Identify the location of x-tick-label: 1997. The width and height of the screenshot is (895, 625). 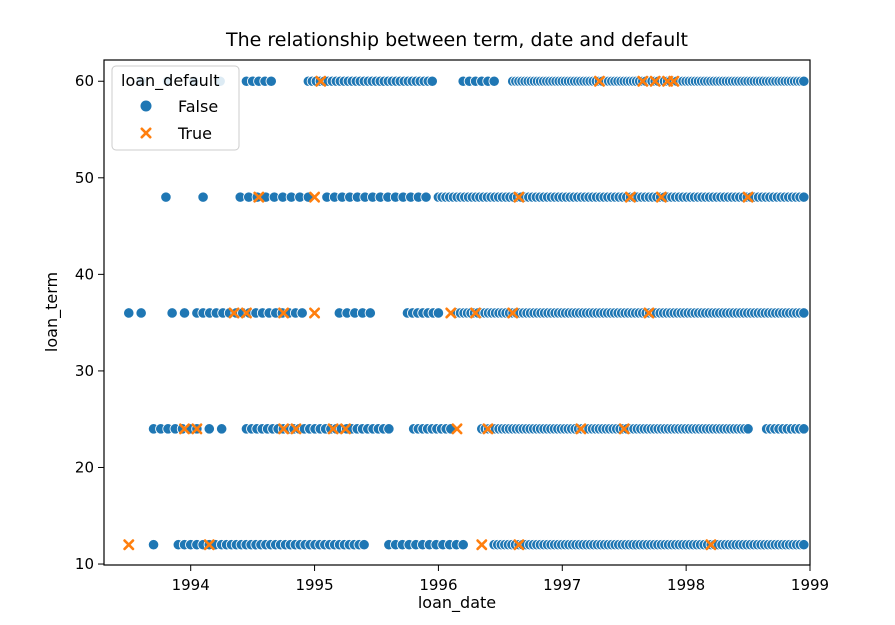
(562, 585).